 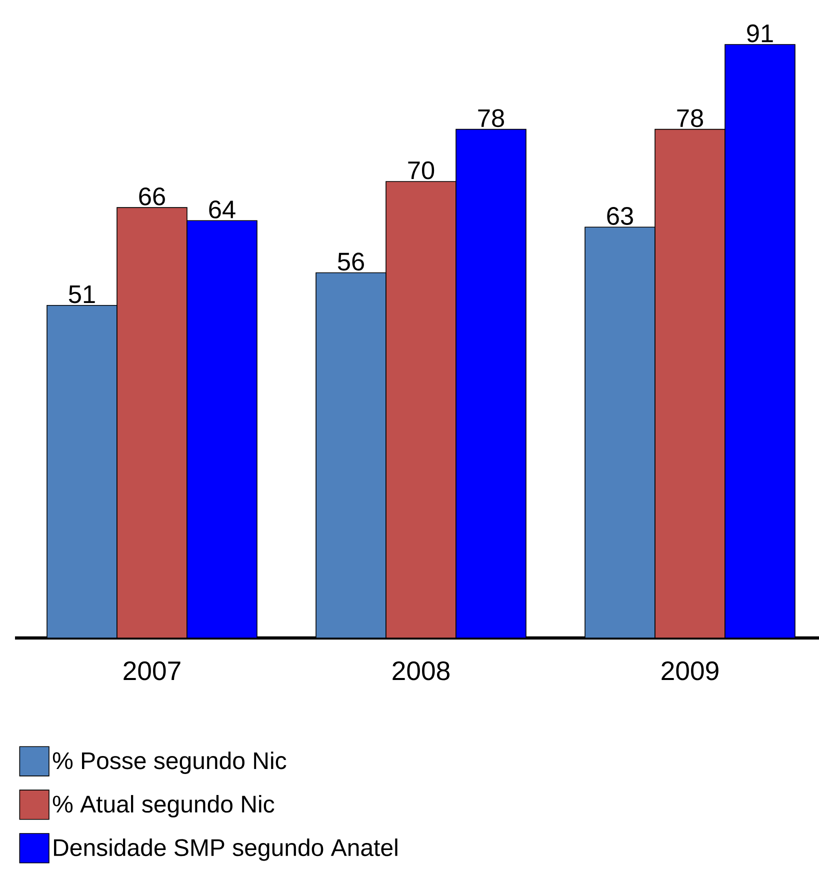 What do you see at coordinates (169, 763) in the screenshot?
I see `legend-label: % Posse segundo Nic` at bounding box center [169, 763].